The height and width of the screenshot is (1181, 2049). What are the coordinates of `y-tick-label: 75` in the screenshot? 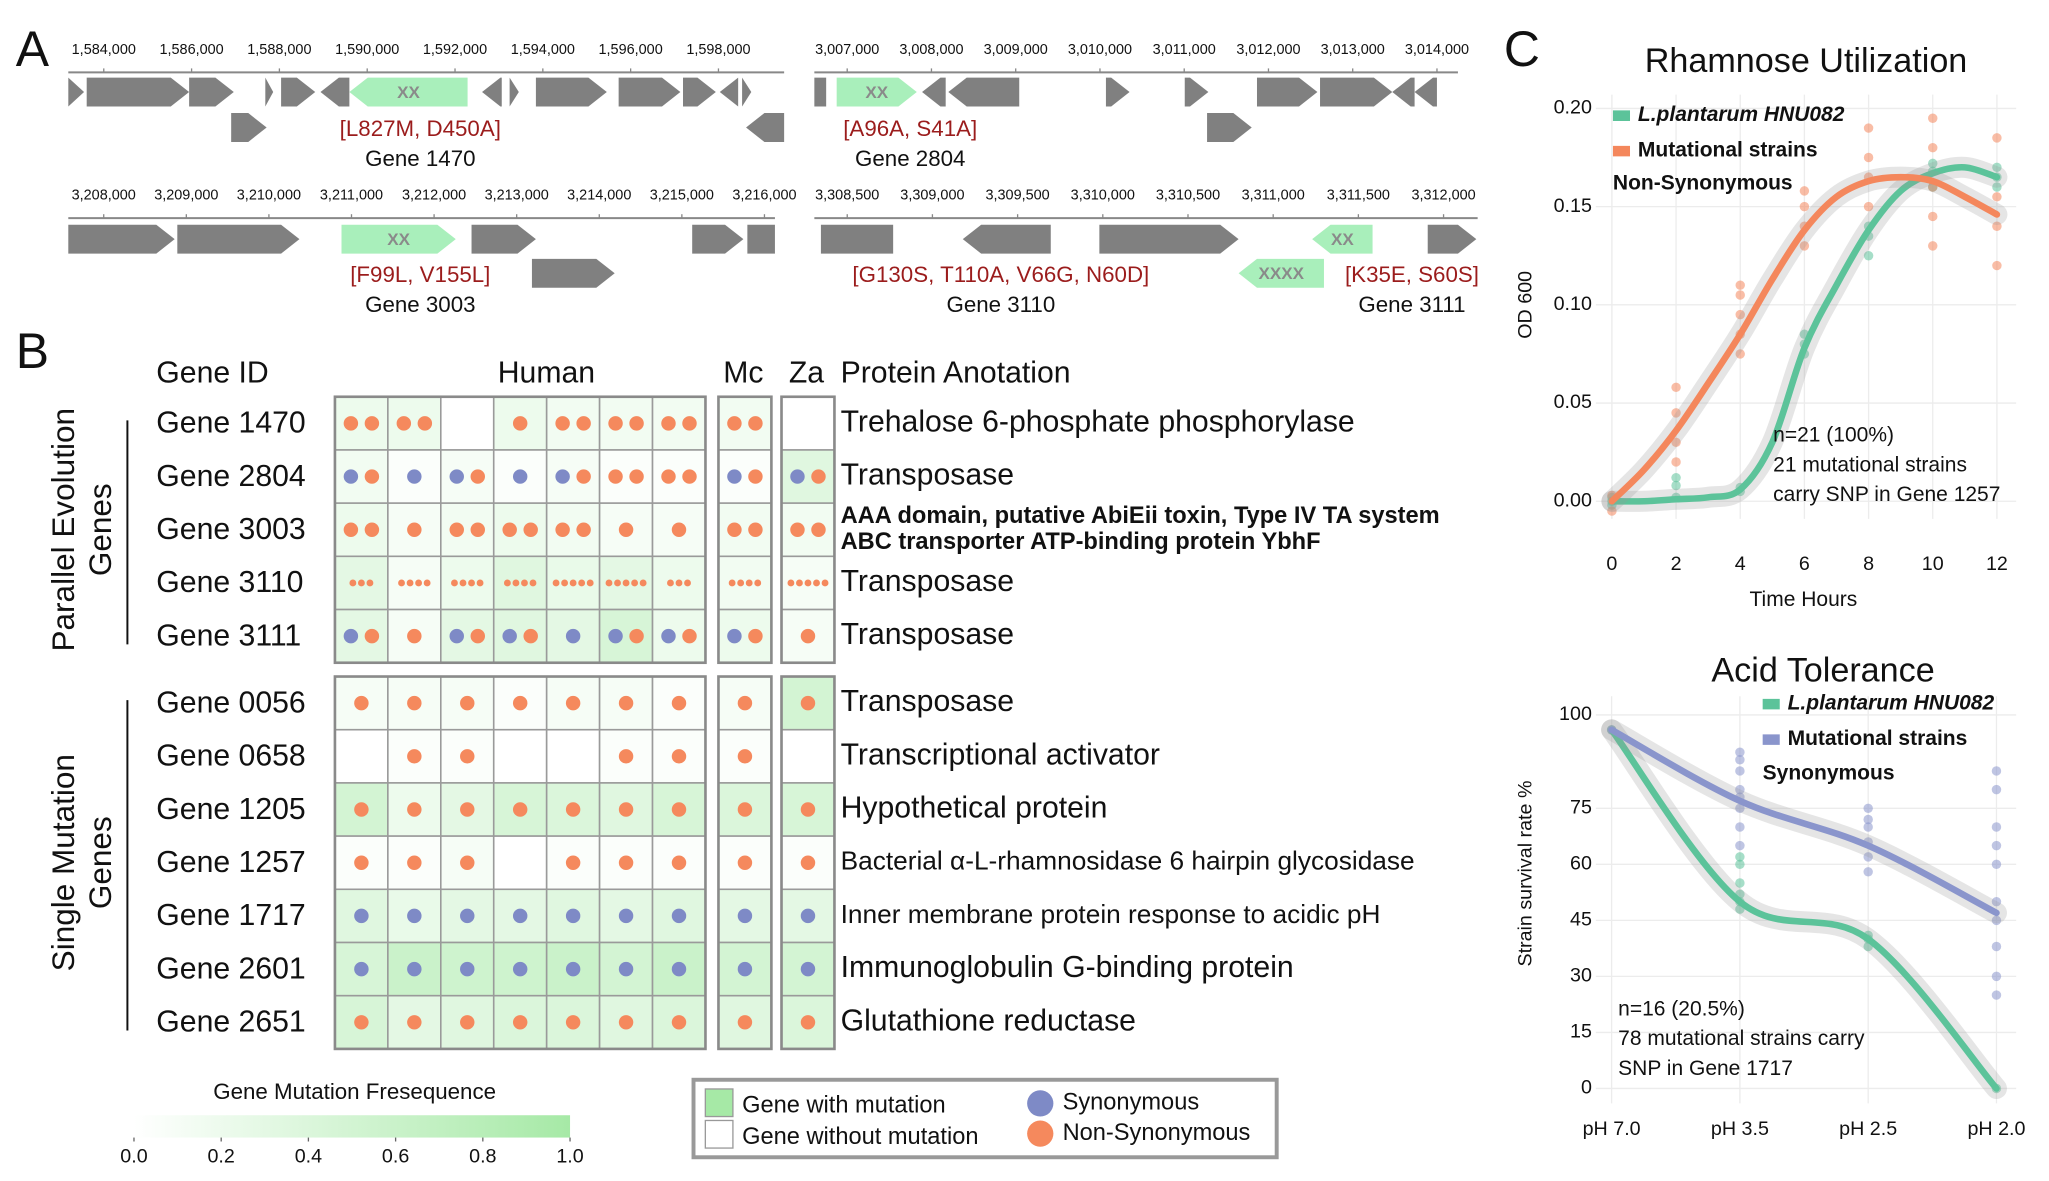 It's located at (1581, 808).